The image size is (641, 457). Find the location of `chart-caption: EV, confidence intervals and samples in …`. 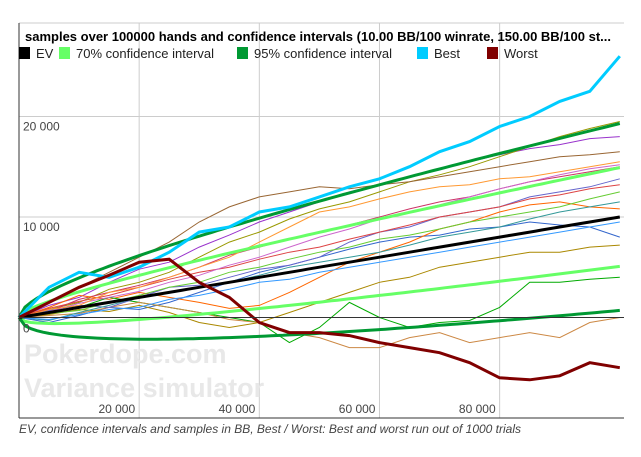

chart-caption: EV, confidence intervals and samples in … is located at coordinates (270, 429).